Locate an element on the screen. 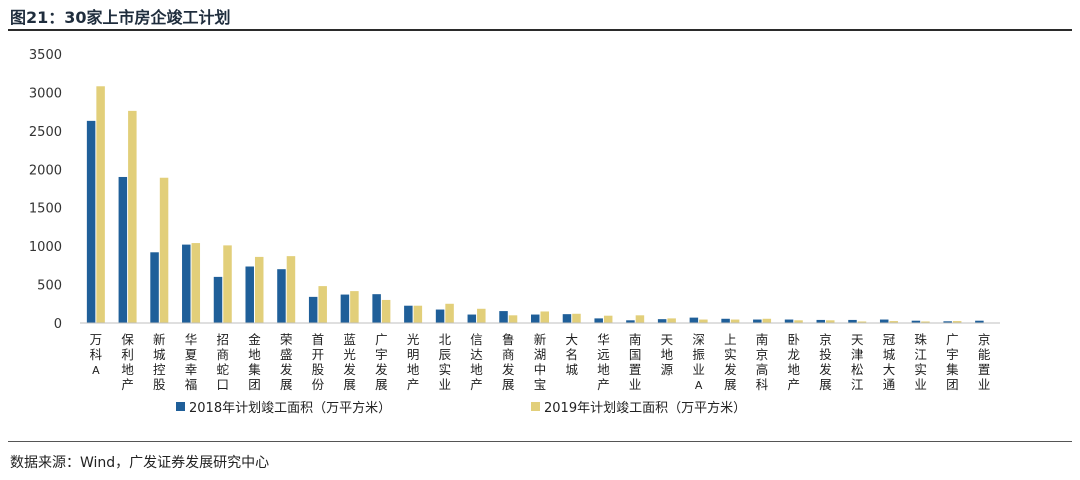 This screenshot has width=1080, height=480. category-label: 大名城 is located at coordinates (571, 354).